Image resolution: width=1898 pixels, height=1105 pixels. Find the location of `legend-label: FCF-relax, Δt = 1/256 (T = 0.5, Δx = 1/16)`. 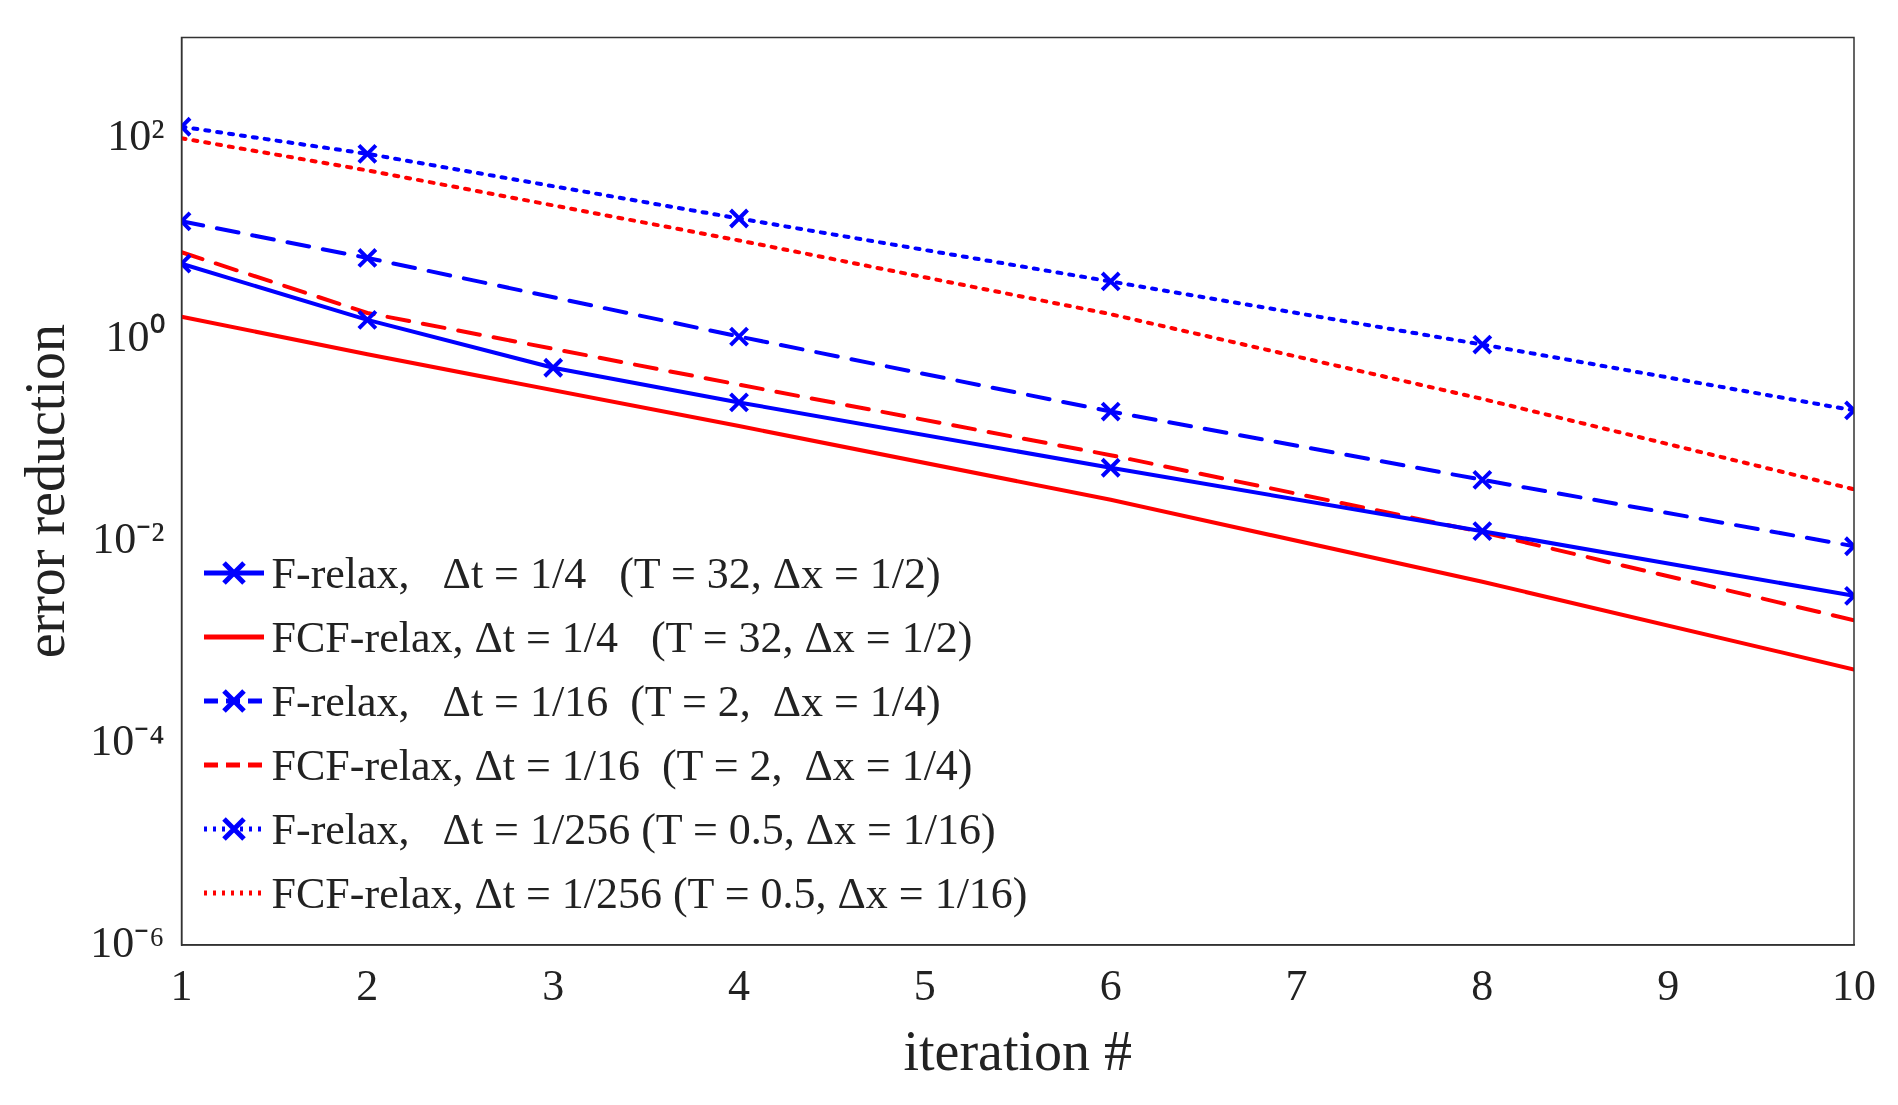

legend-label: FCF-relax, Δt = 1/256 (T = 0.5, Δx = 1/16) is located at coordinates (649, 893).